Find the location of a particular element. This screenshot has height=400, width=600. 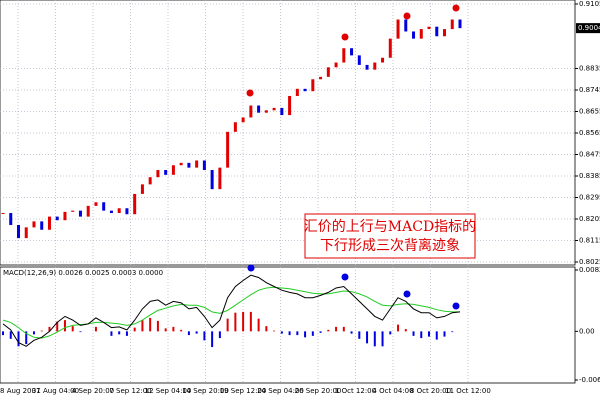

x-tick-label: 4 Oct 04:00 is located at coordinates (392, 391).